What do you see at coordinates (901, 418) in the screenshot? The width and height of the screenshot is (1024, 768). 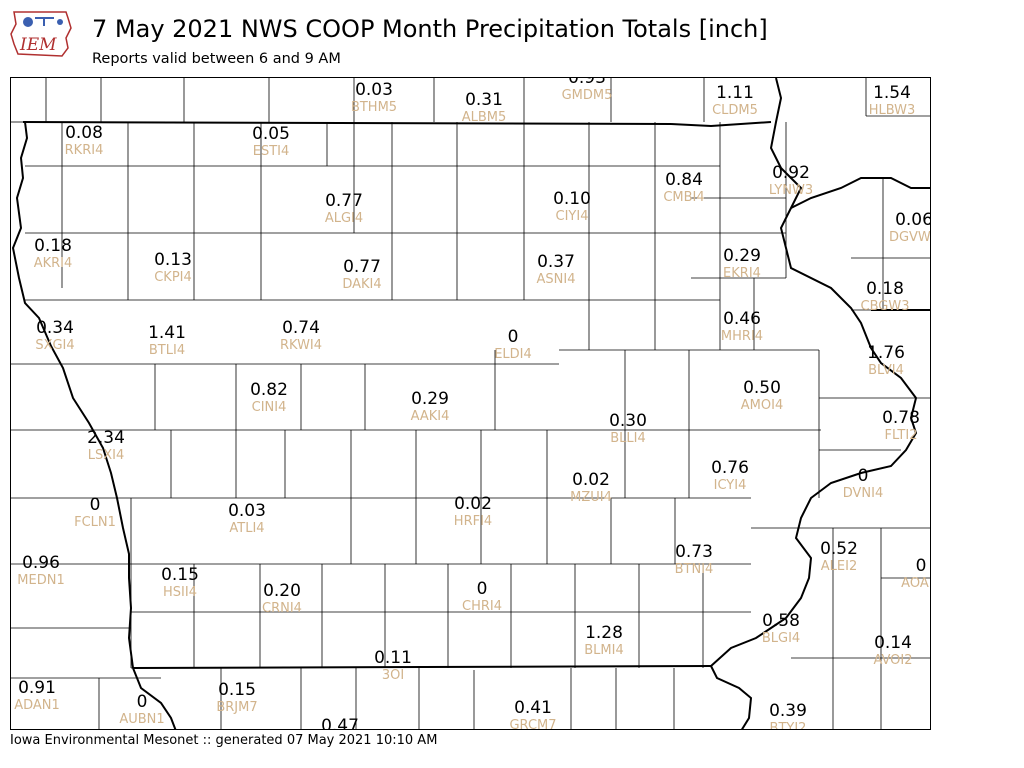 I see `station-value: 0.78` at bounding box center [901, 418].